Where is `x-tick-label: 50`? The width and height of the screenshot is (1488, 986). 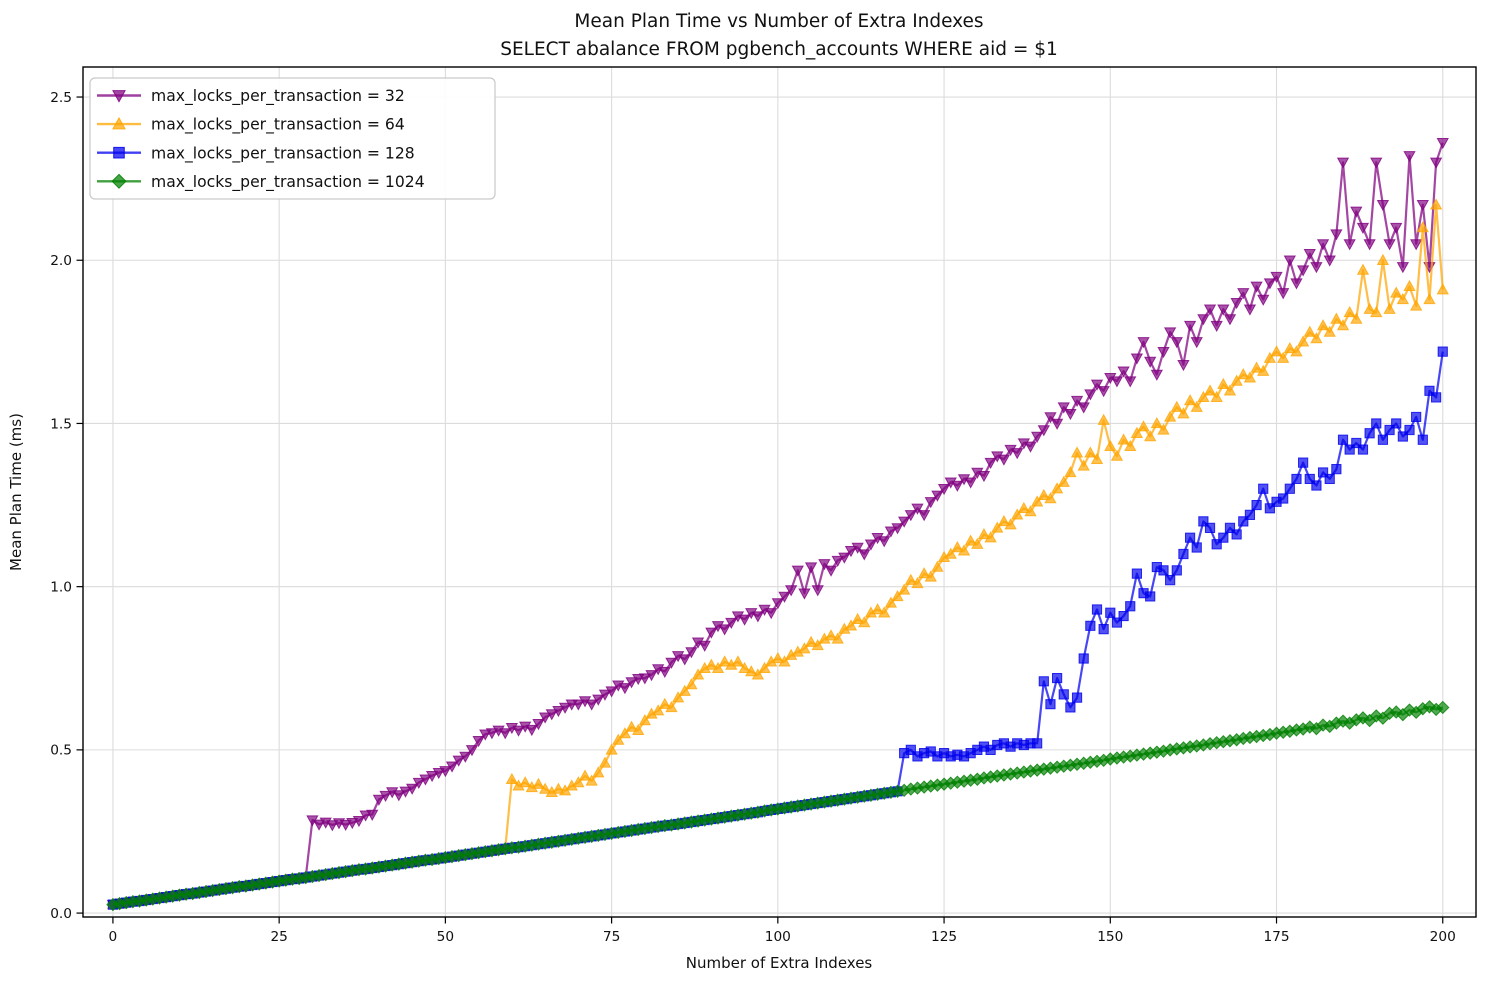 x-tick-label: 50 is located at coordinates (445, 937).